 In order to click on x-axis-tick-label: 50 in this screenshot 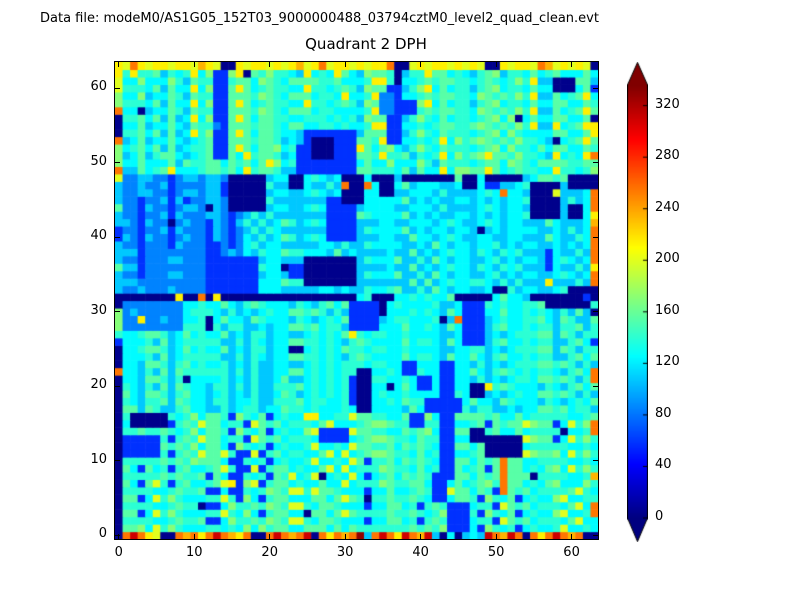, I will do `click(496, 552)`.